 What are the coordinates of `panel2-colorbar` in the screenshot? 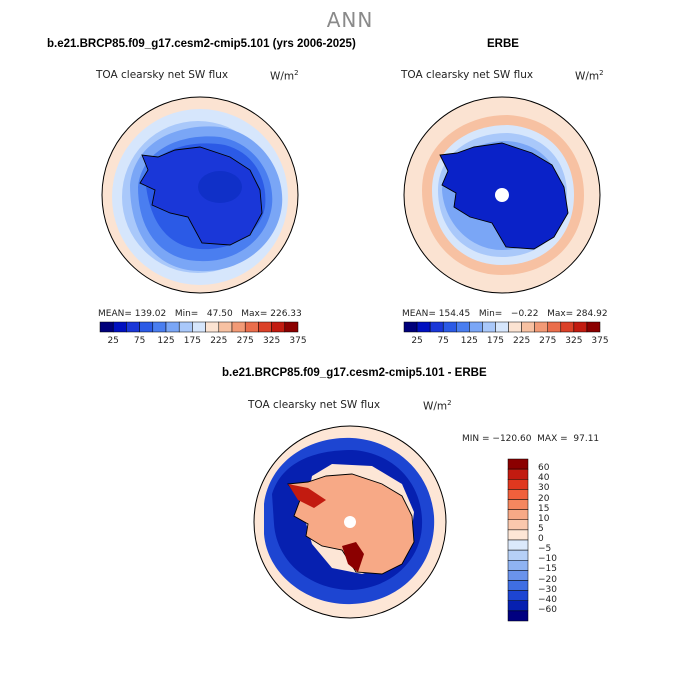 It's located at (502, 327).